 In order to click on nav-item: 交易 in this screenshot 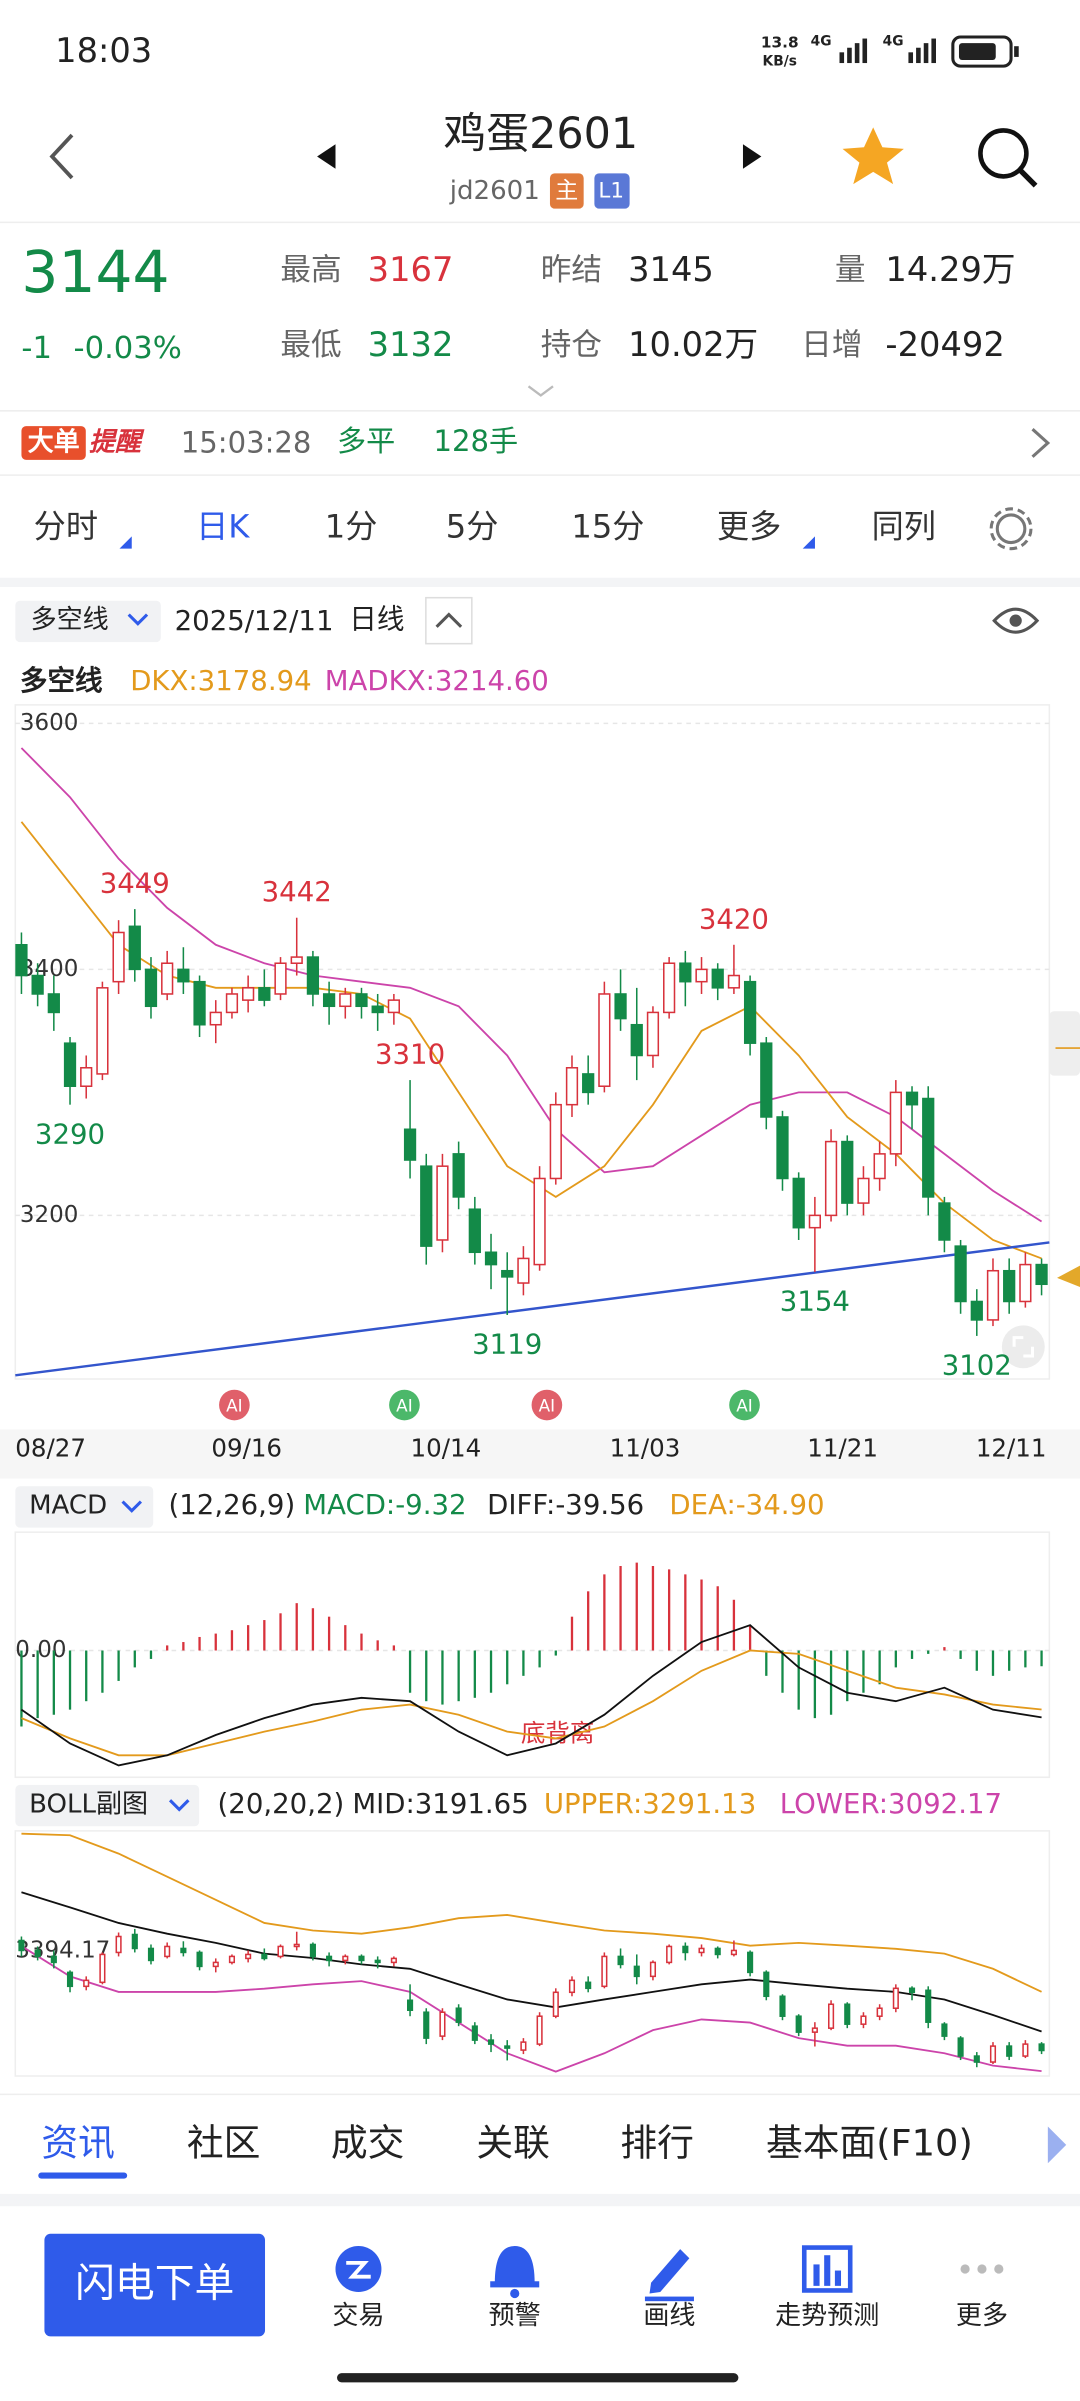, I will do `click(358, 2316)`.